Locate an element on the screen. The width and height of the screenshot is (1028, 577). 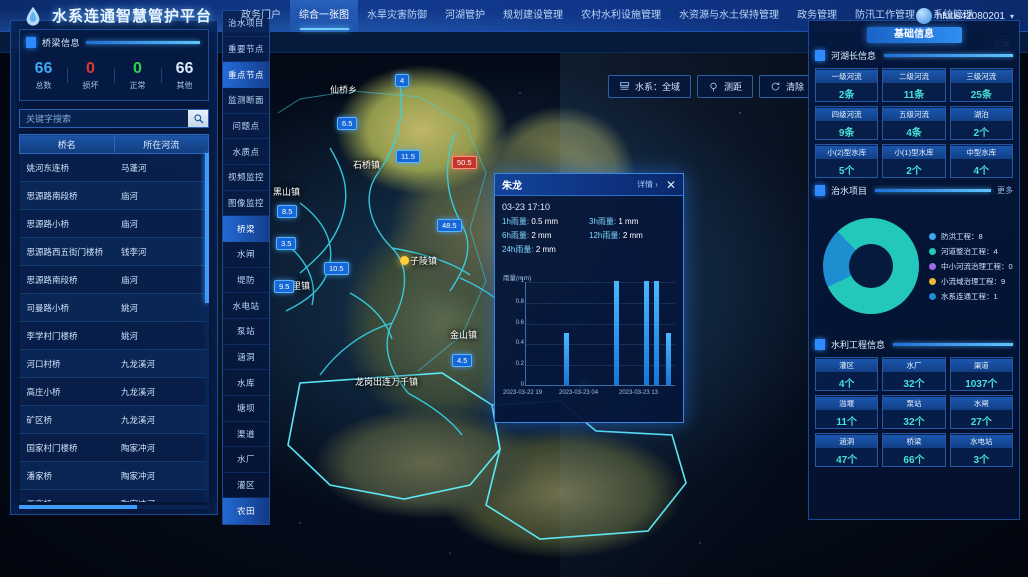
stat-total: 66 总数 is located at coordinates (43, 75).